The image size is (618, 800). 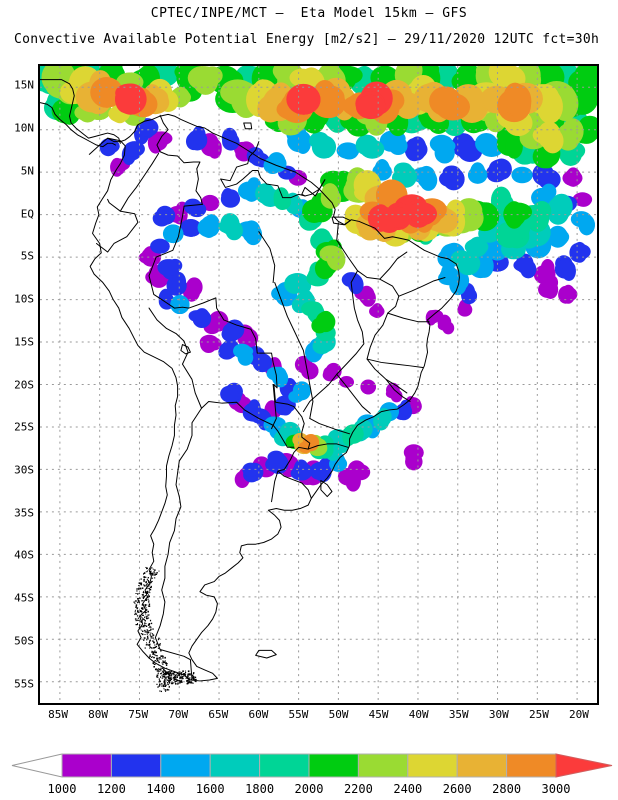 I want to click on x-axis-tick-label: 70W, so click(x=178, y=714).